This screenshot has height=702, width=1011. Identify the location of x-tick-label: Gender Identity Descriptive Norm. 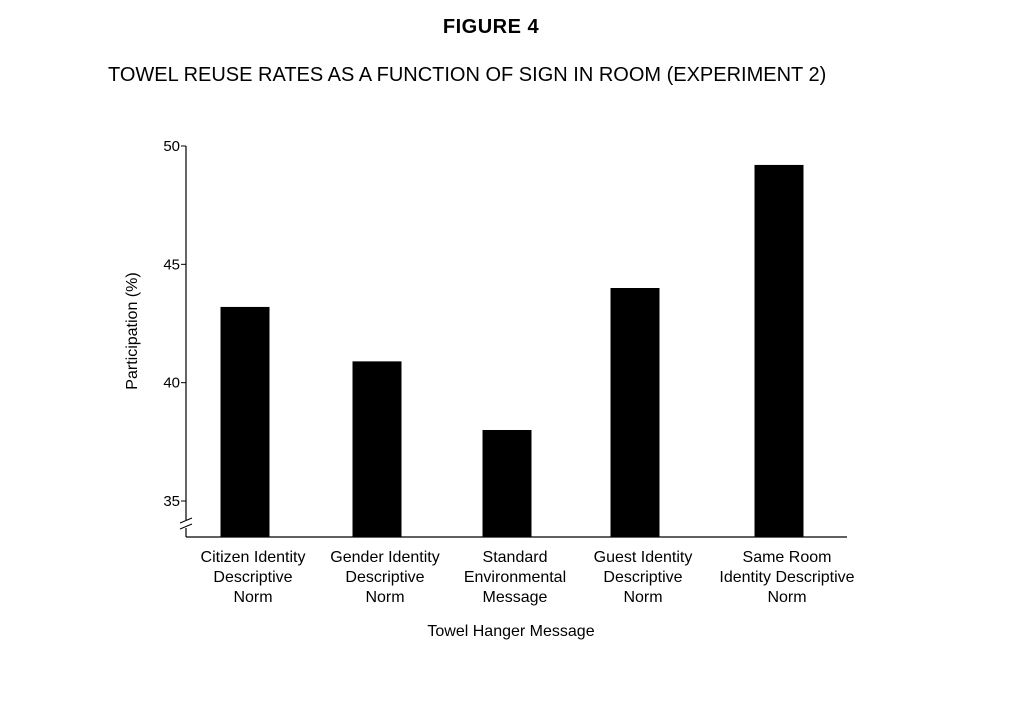
(385, 578).